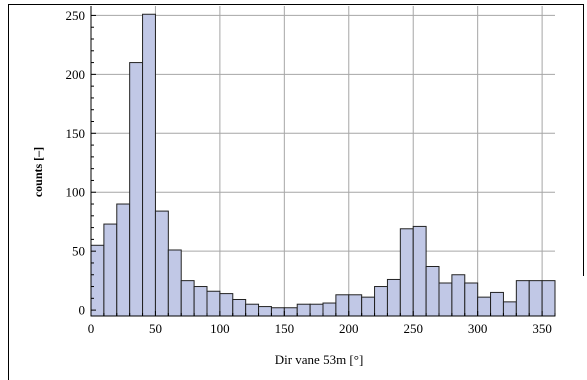  I want to click on x-tick-label: 50, so click(155, 328).